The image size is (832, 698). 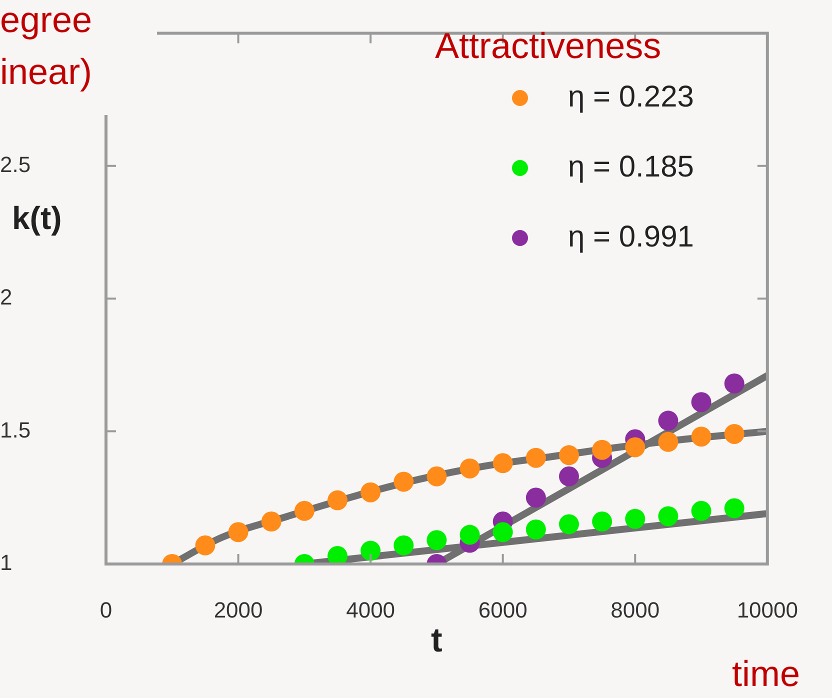 I want to click on text: egree inear), so click(x=46, y=46).